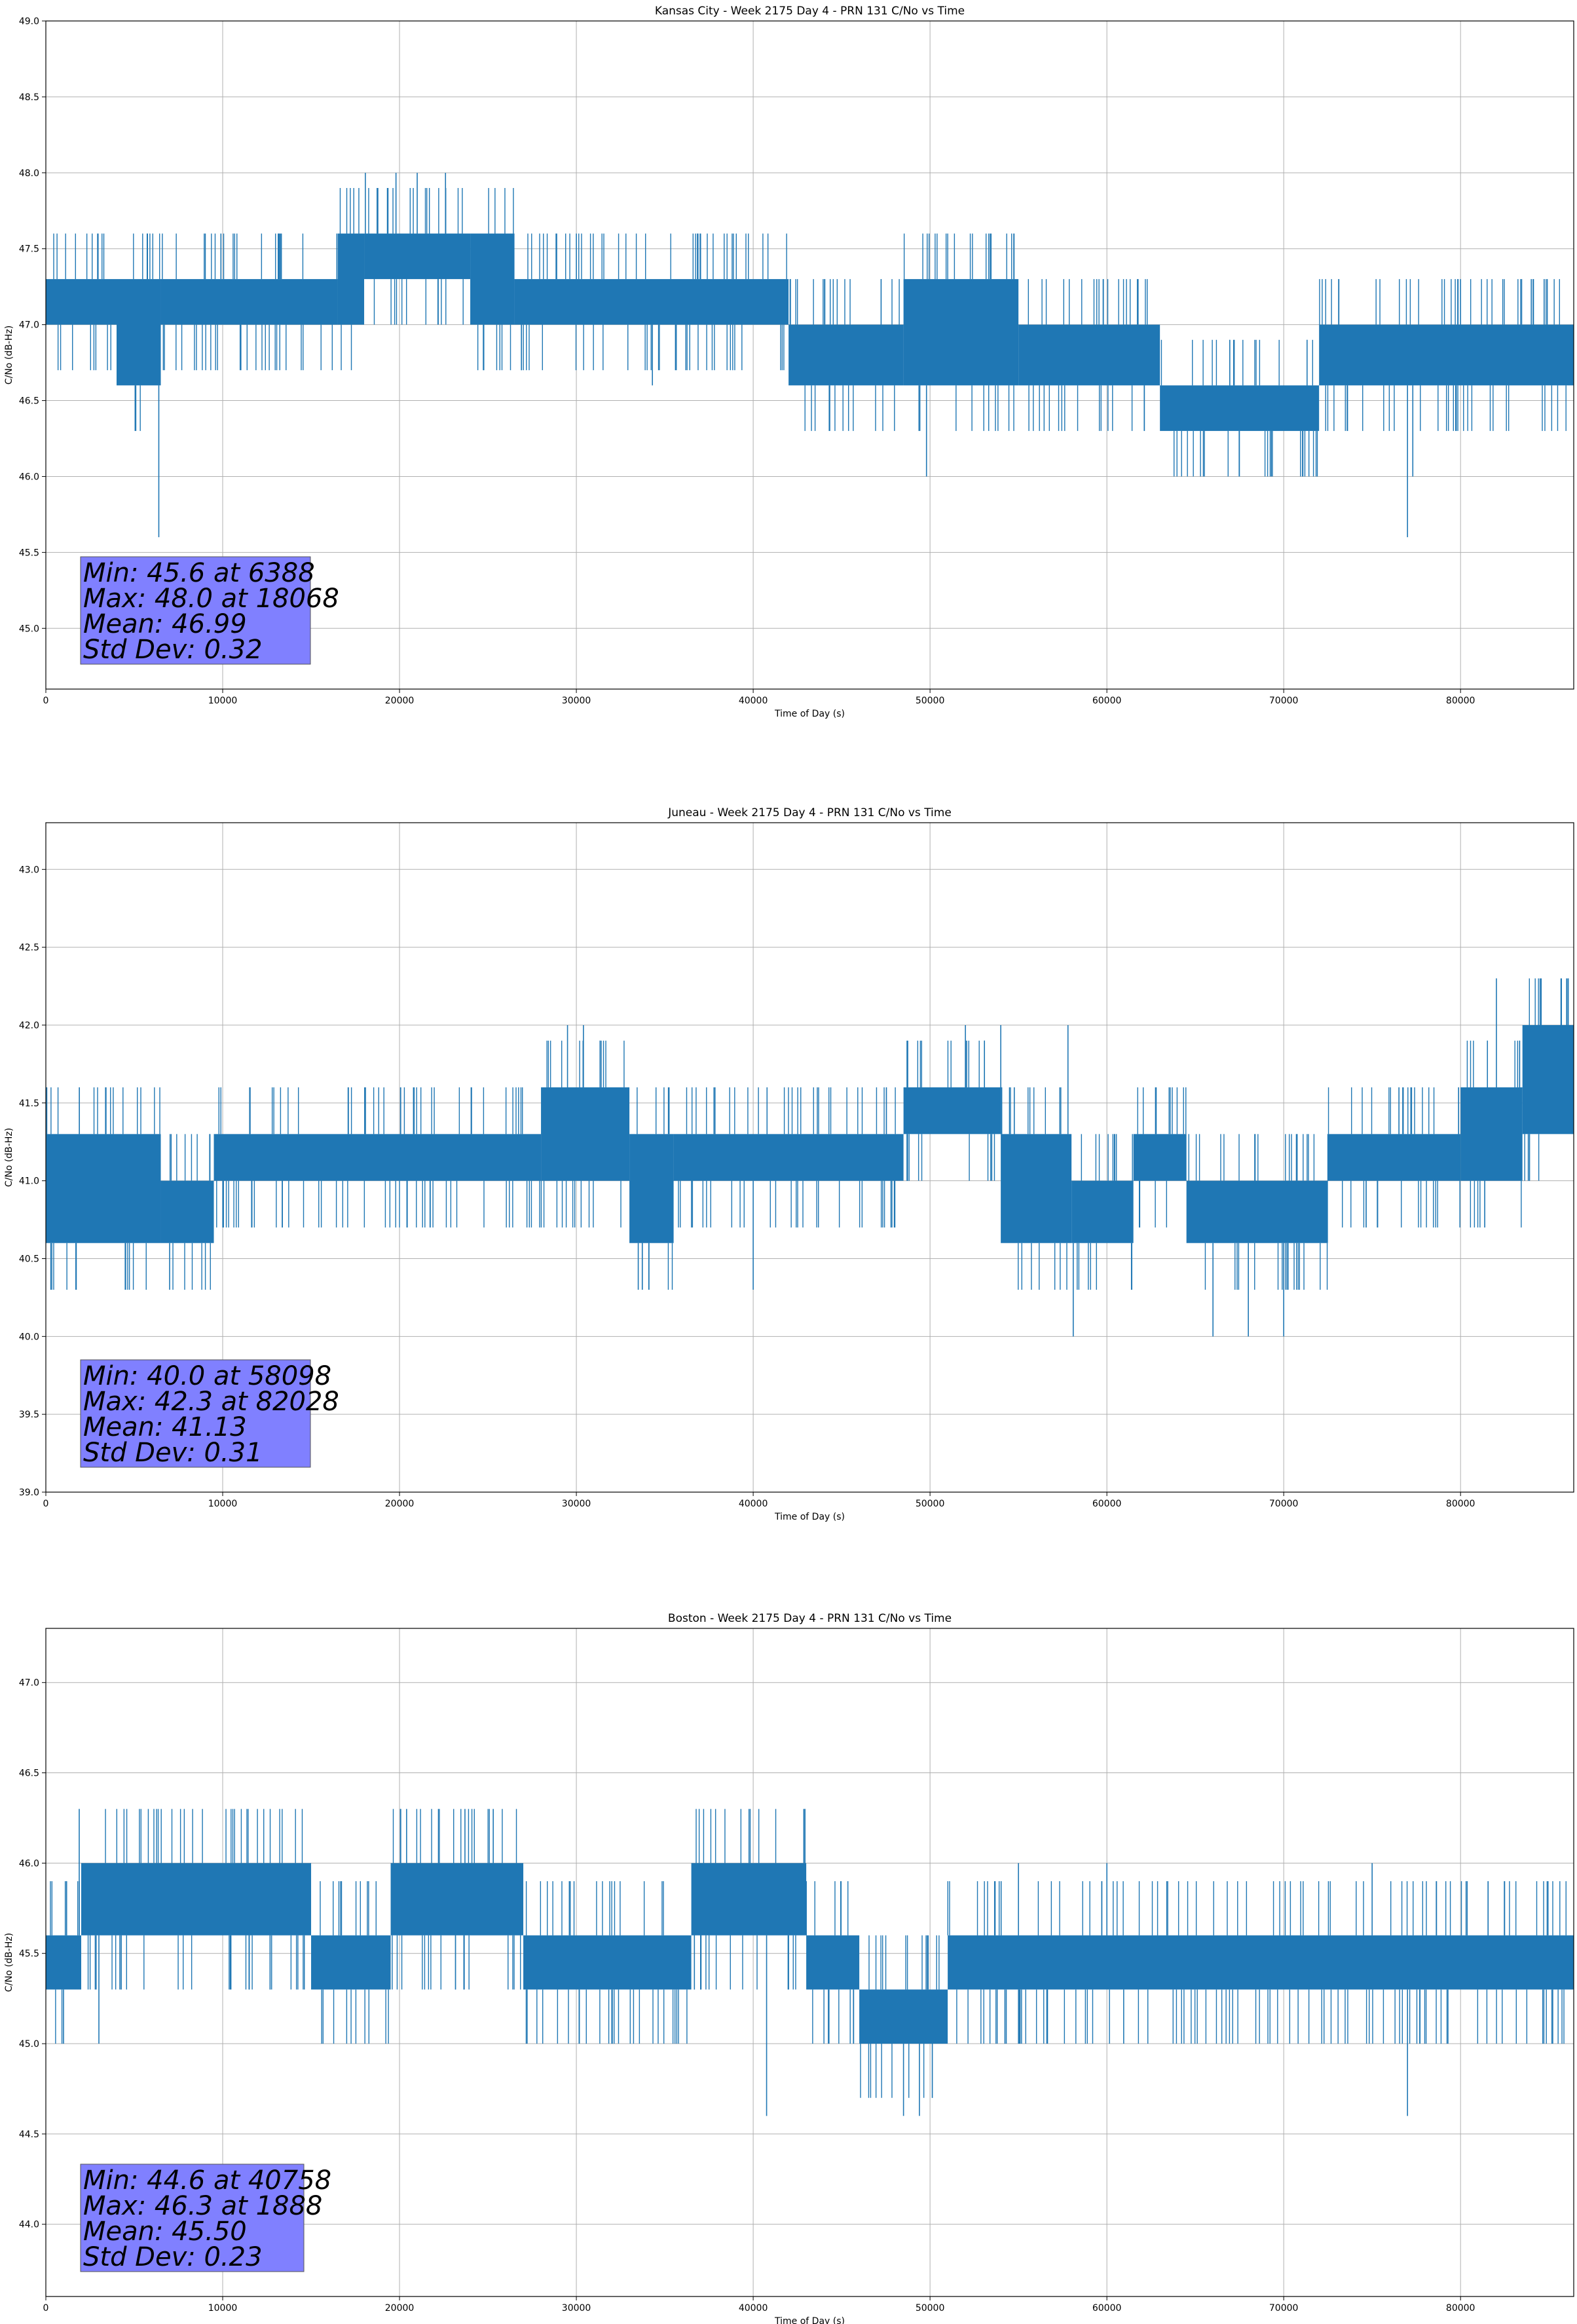  I want to click on stats-max: Max: 42.3 at 82028, so click(211, 1402).